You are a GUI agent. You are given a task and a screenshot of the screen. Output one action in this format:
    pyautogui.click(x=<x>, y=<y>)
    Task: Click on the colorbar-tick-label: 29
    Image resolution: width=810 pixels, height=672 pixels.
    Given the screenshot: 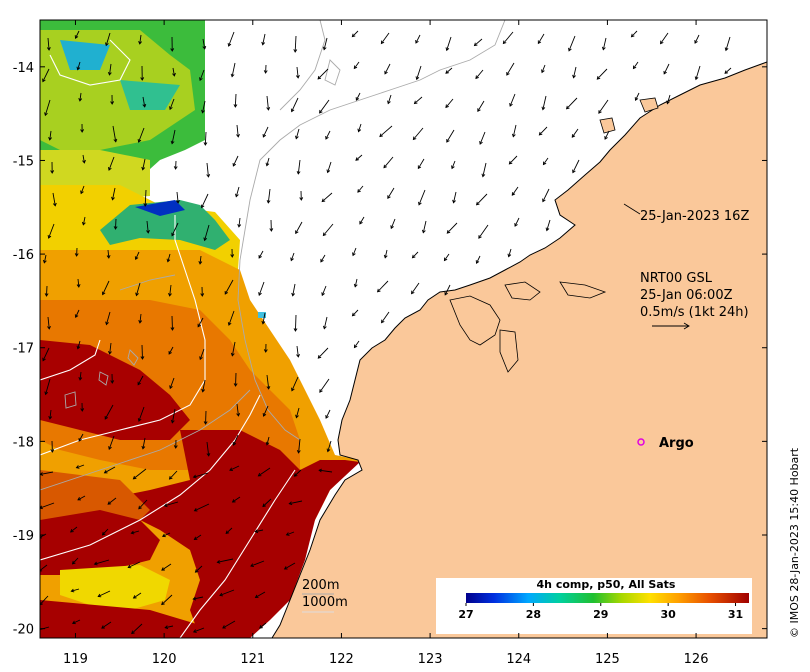 What is the action you would take?
    pyautogui.click(x=600, y=614)
    